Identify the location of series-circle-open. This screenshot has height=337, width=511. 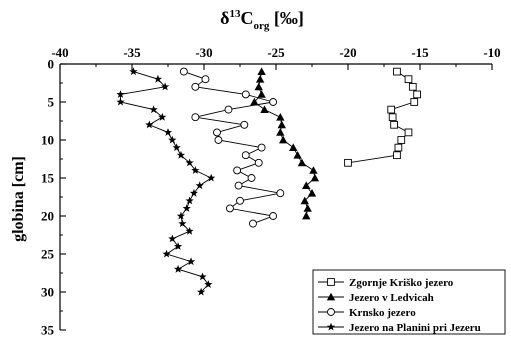
(232, 147).